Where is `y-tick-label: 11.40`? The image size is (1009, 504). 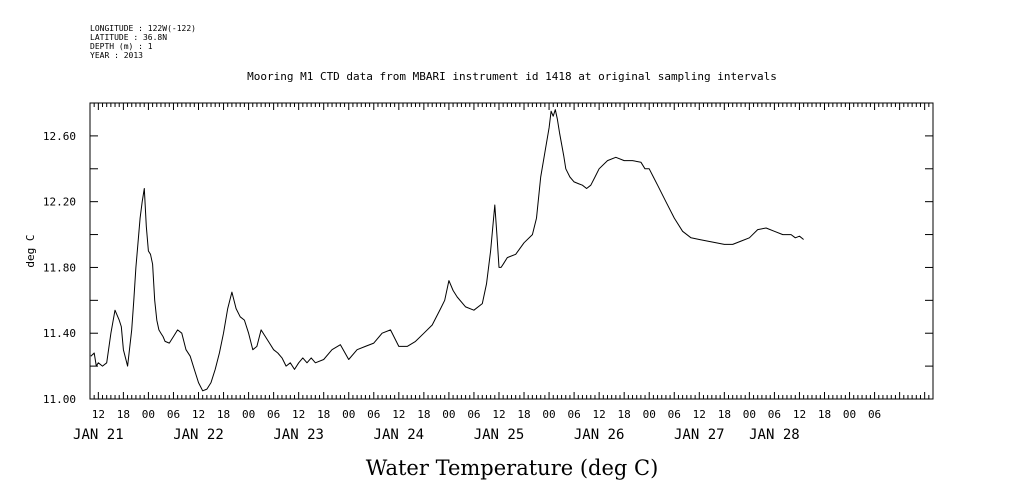 y-tick-label: 11.40 is located at coordinates (59, 333).